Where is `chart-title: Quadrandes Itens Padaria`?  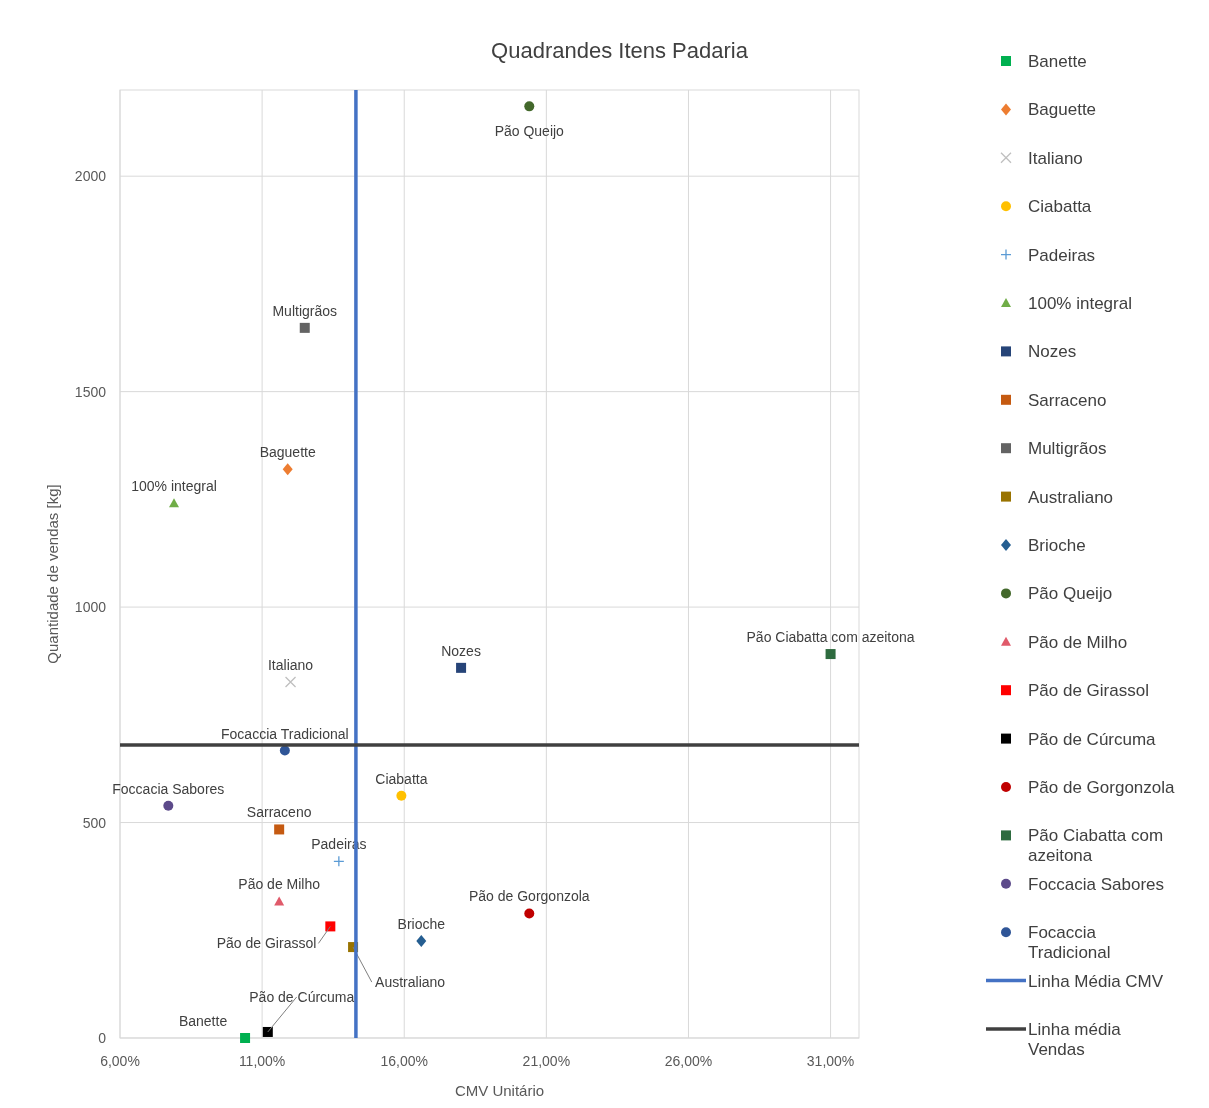
chart-title: Quadrandes Itens Padaria is located at coordinates (620, 50).